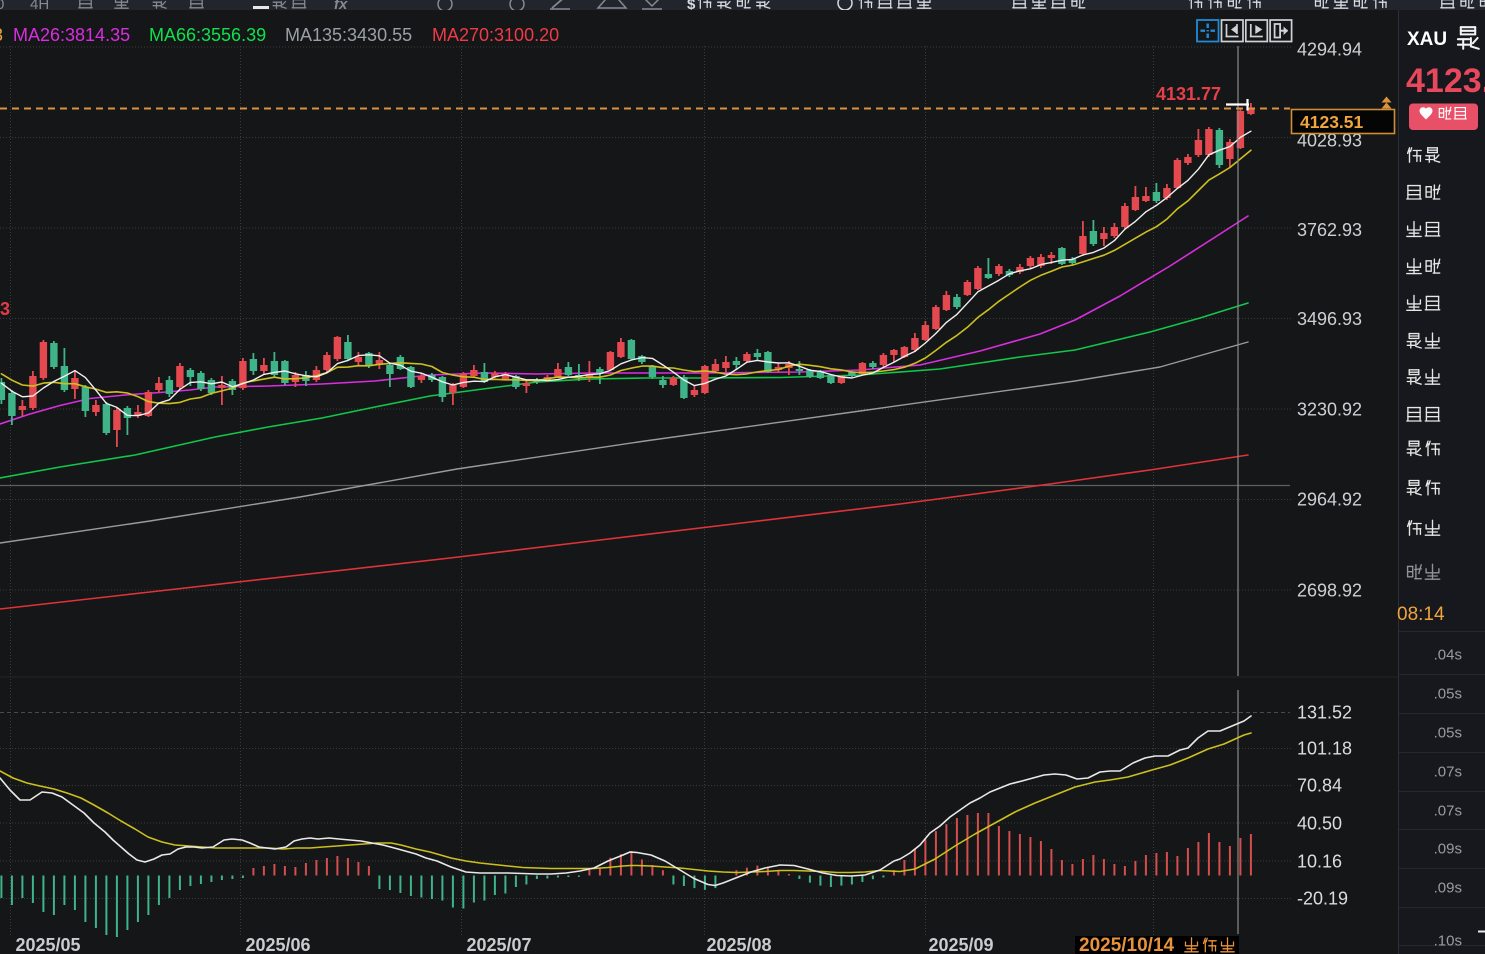  What do you see at coordinates (1445, 81) in the screenshot?
I see `svg-text: 4123.` at bounding box center [1445, 81].